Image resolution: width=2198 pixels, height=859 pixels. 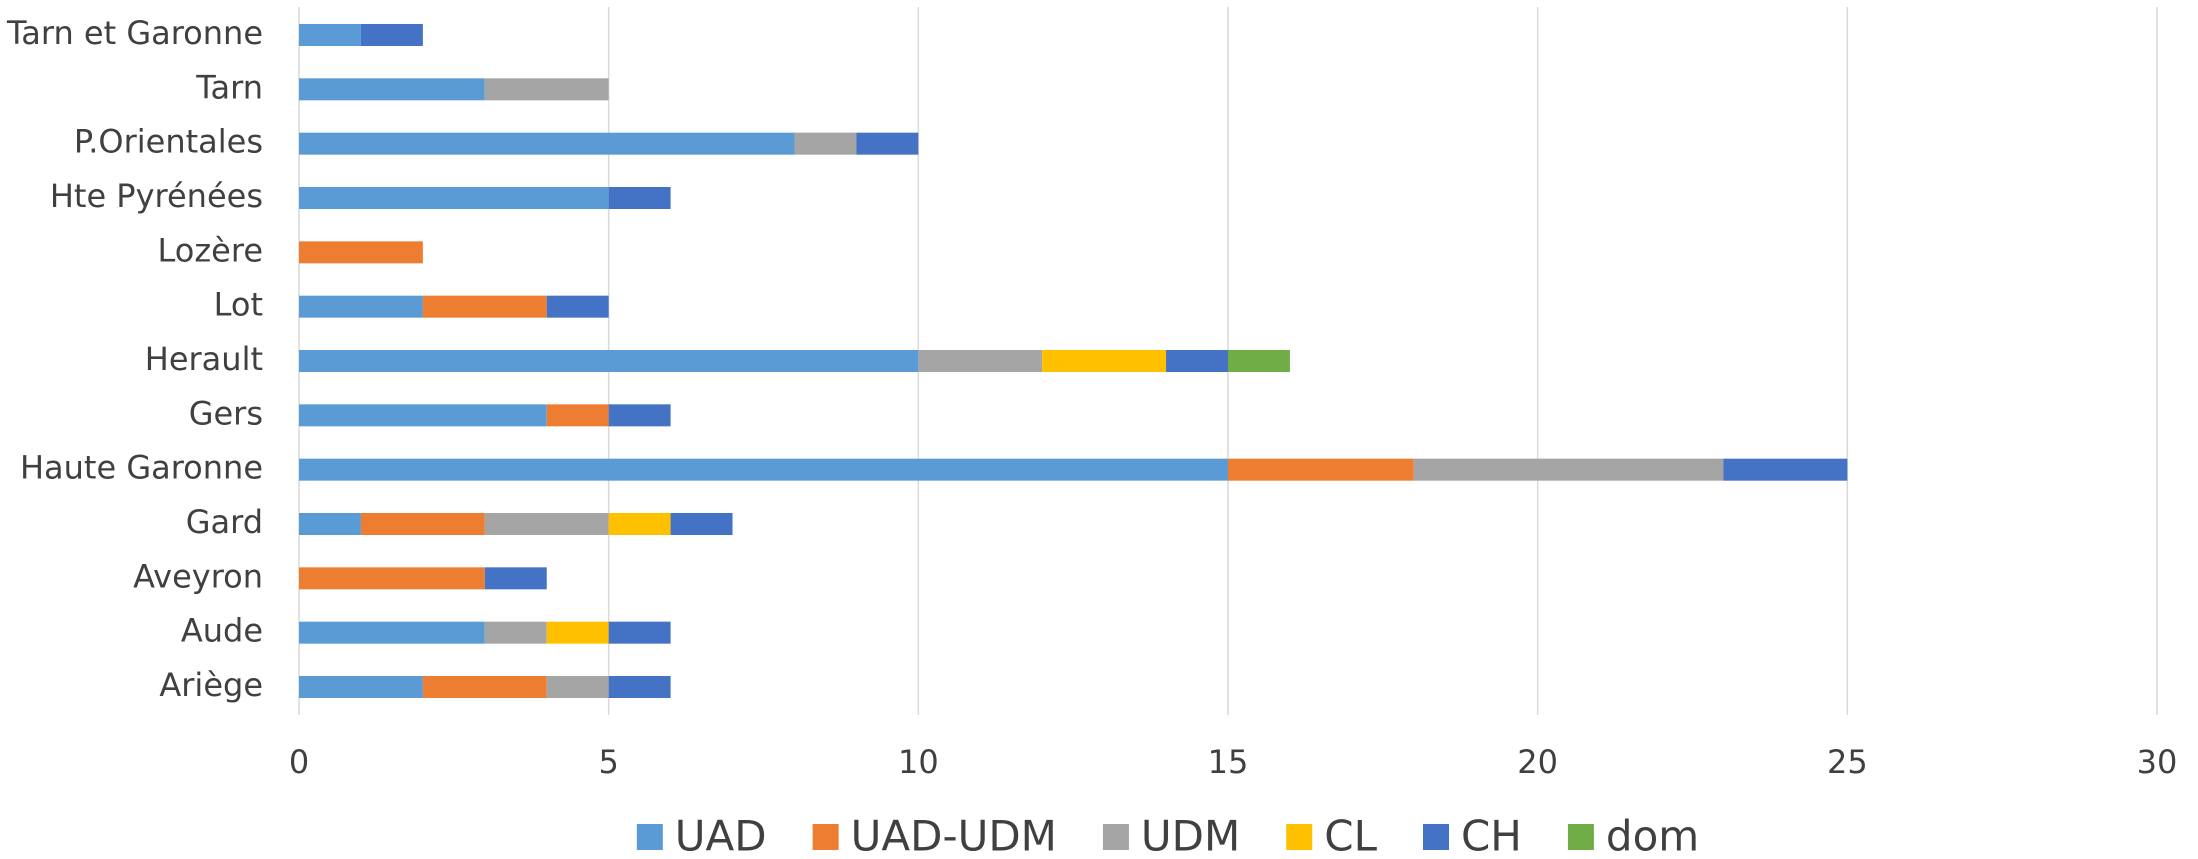 What do you see at coordinates (168, 142) in the screenshot?
I see `y-tick-label: P.Orientales` at bounding box center [168, 142].